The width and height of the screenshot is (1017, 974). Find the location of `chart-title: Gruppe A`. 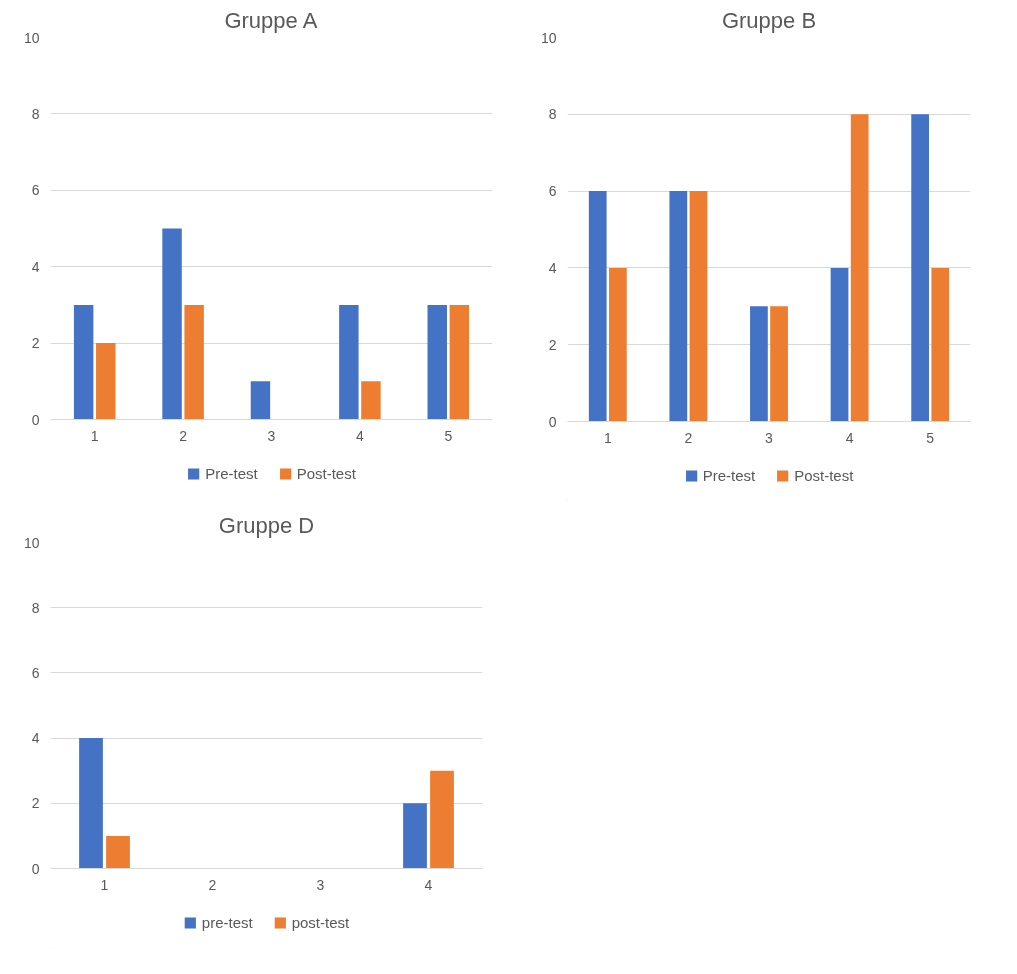

chart-title: Gruppe A is located at coordinates (271, 20).